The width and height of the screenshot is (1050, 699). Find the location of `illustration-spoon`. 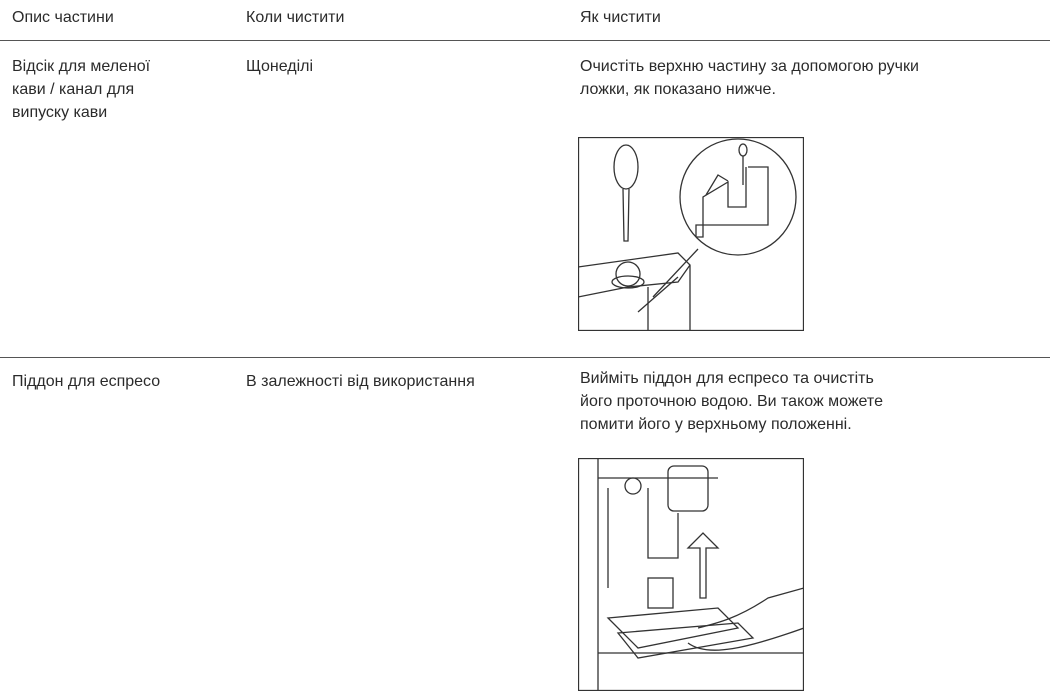

illustration-spoon is located at coordinates (691, 234).